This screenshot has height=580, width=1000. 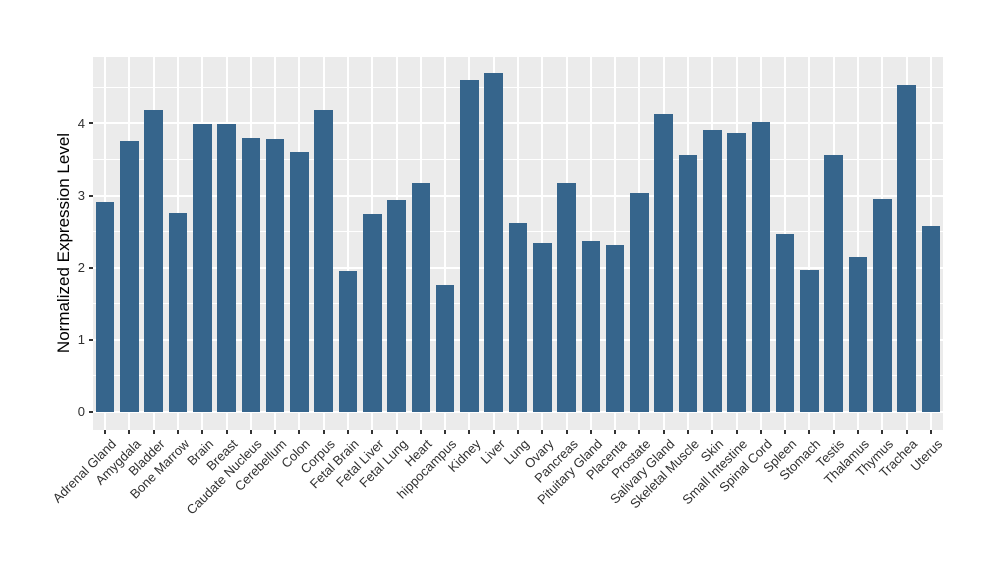 What do you see at coordinates (615, 432) in the screenshot?
I see `x-tick-mark-placenta` at bounding box center [615, 432].